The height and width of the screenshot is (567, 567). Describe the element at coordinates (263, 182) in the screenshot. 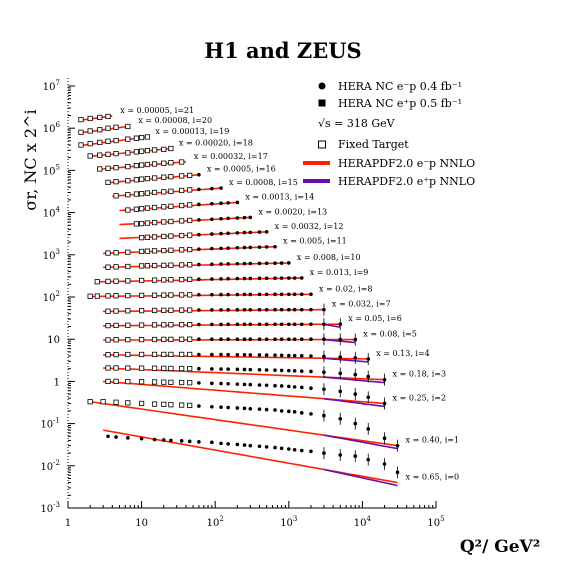

I see `series-label: x = 0.0008, i=15` at that location.